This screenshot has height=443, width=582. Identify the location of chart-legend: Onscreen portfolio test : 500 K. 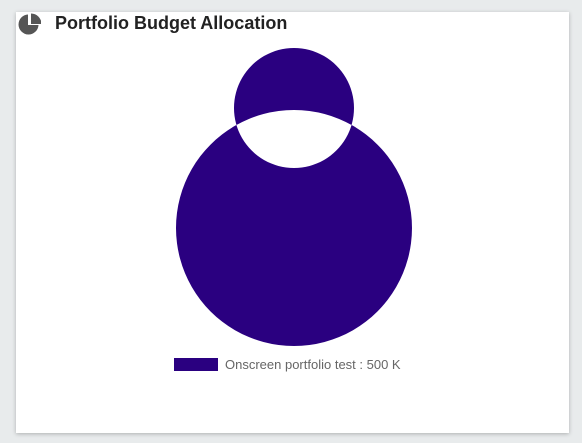
(287, 364).